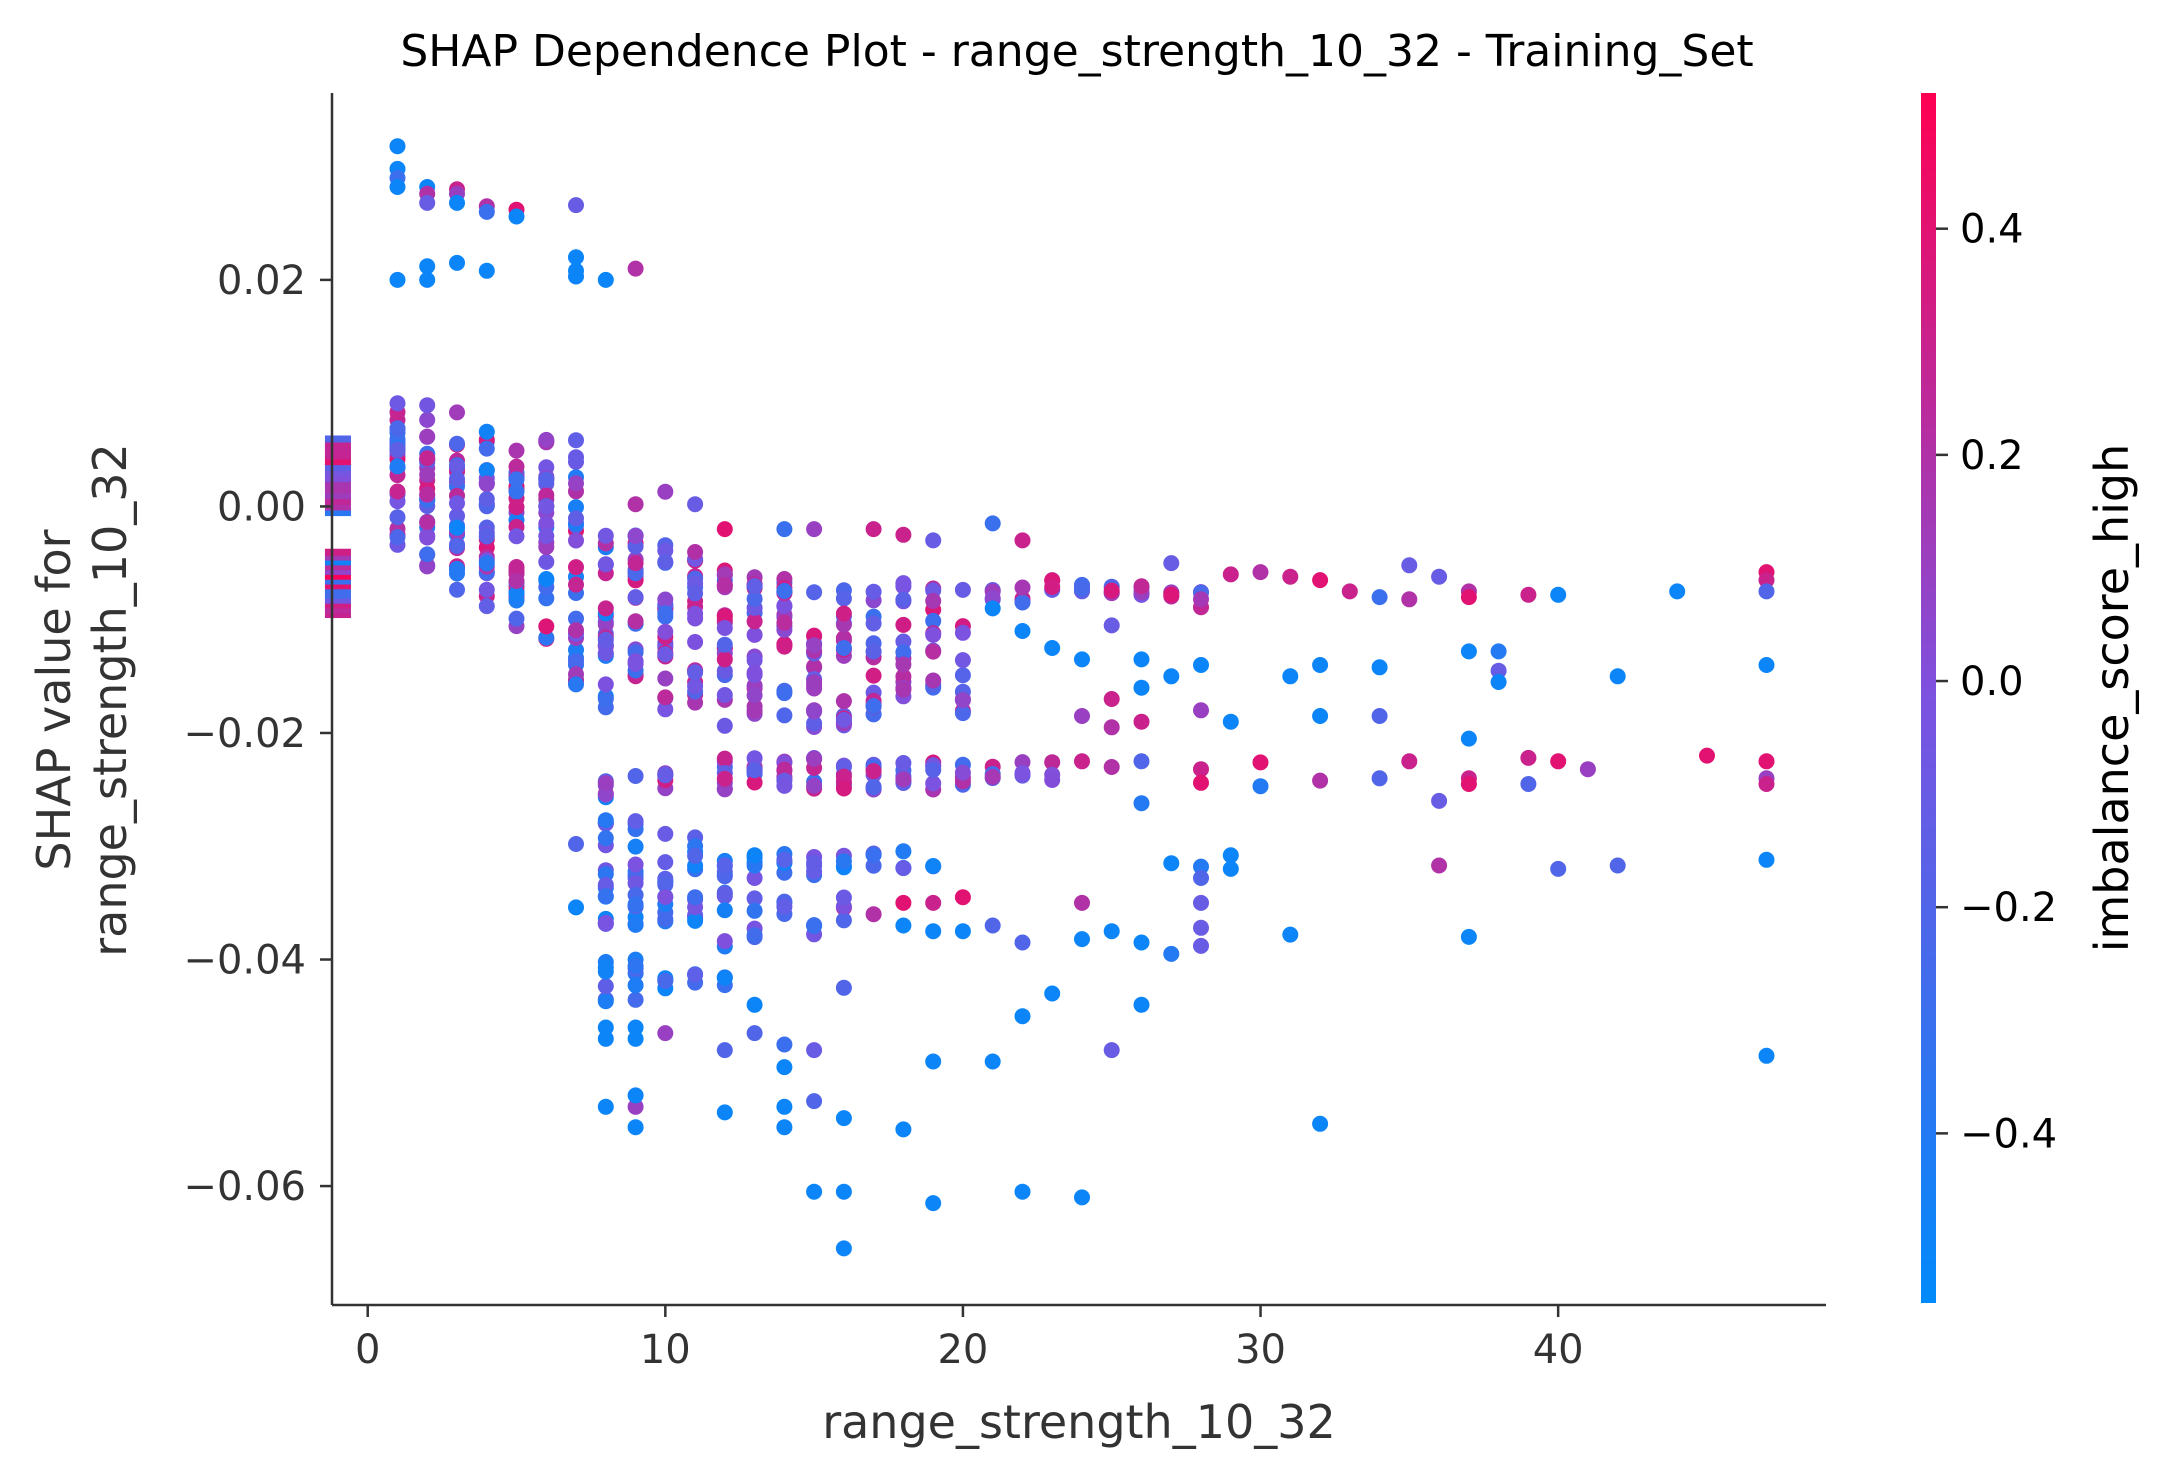 This screenshot has width=2164, height=1471. Describe the element at coordinates (969, 1339) in the screenshot. I see `x-ticks: 0 10 20 30 40` at that location.